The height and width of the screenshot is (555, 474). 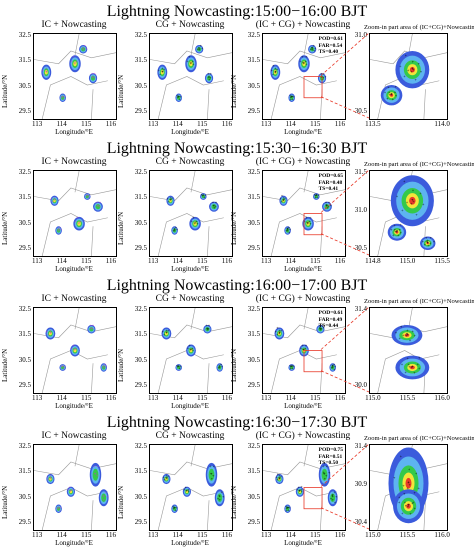 I want to click on y-tick-label: 31.4, so click(x=360, y=308).